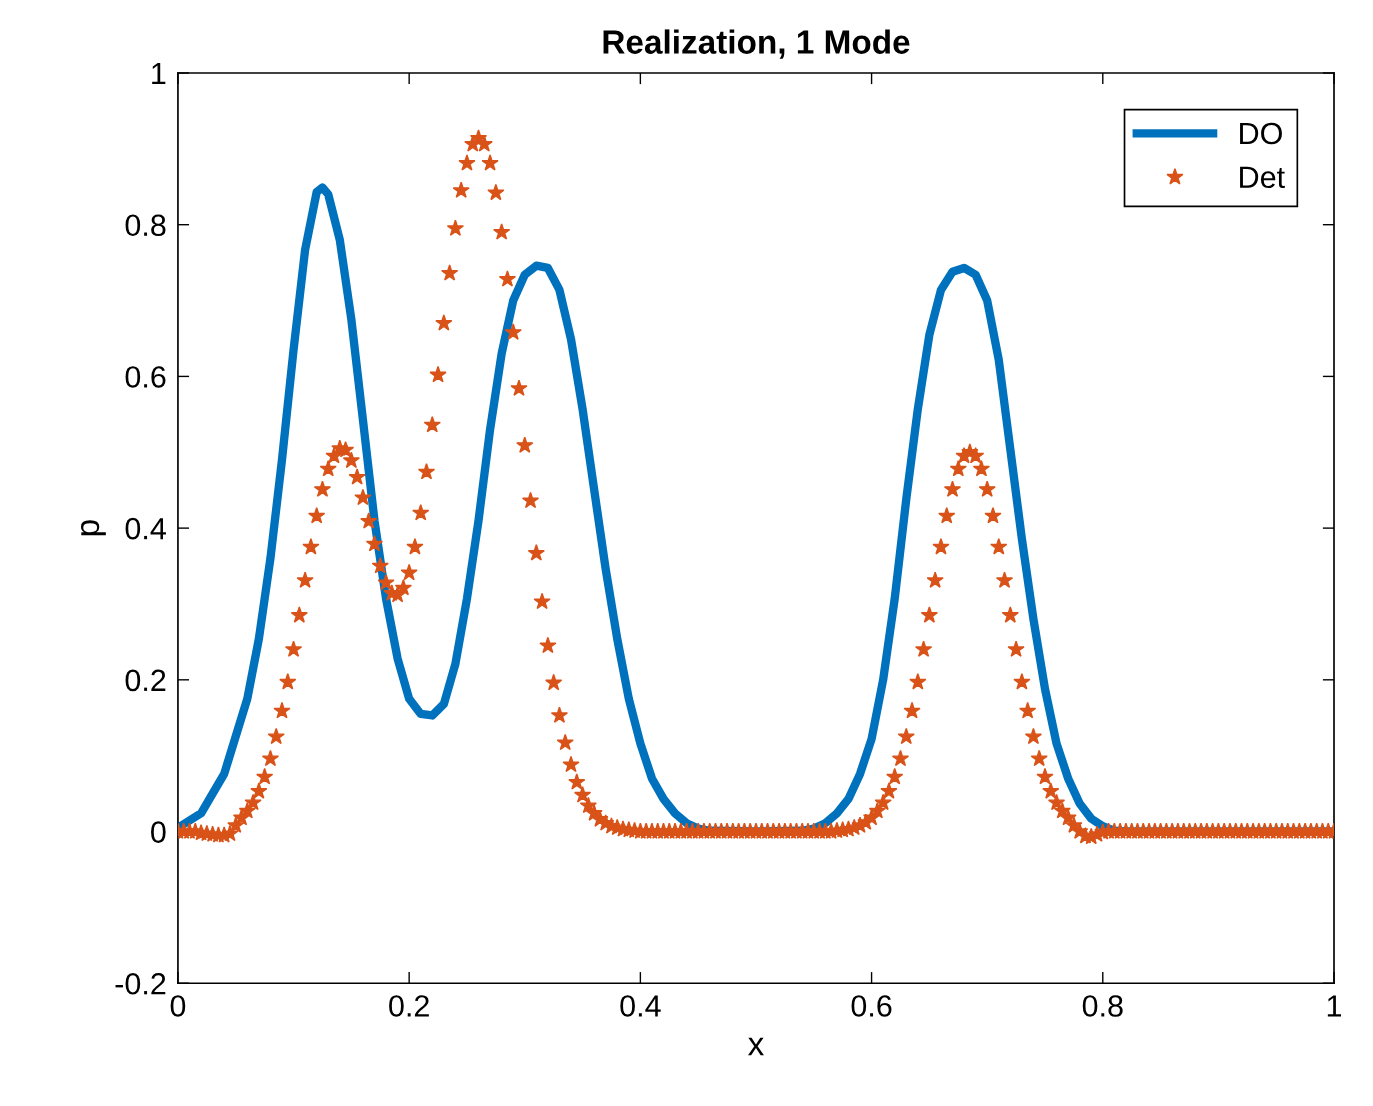 The image size is (1373, 1106). Describe the element at coordinates (640, 1006) in the screenshot. I see `x-tick-label: 0.4` at that location.